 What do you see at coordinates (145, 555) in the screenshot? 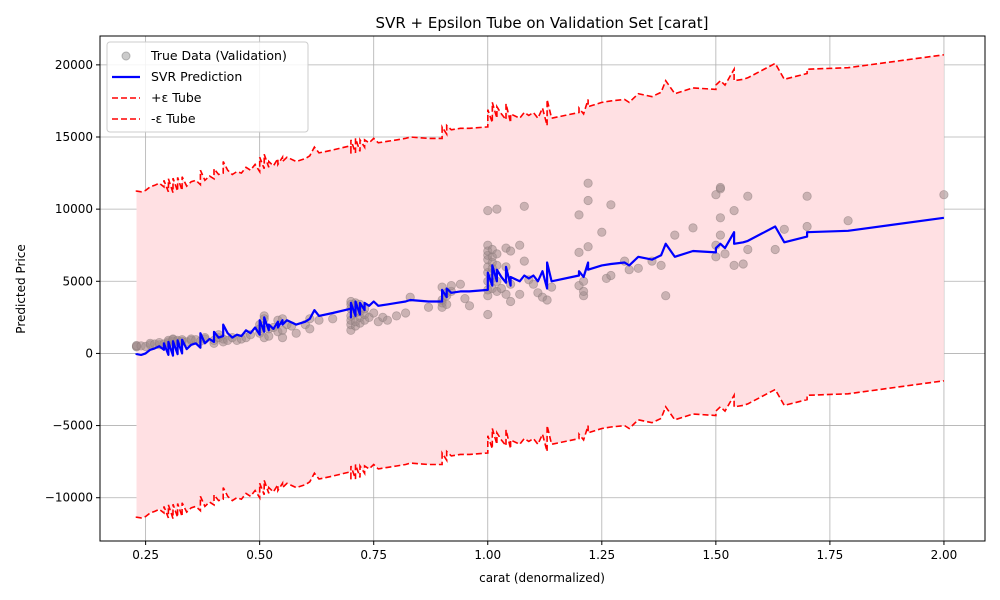
I see `x-tick-label: 0.25` at bounding box center [145, 555].